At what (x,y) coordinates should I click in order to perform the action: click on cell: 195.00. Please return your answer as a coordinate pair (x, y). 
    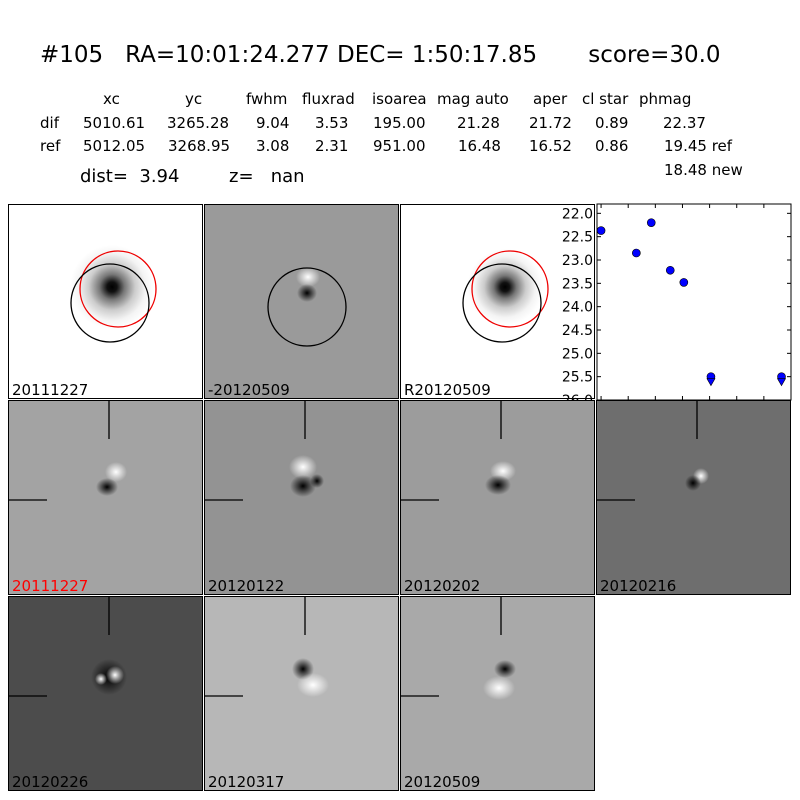
    Looking at the image, I should click on (399, 123).